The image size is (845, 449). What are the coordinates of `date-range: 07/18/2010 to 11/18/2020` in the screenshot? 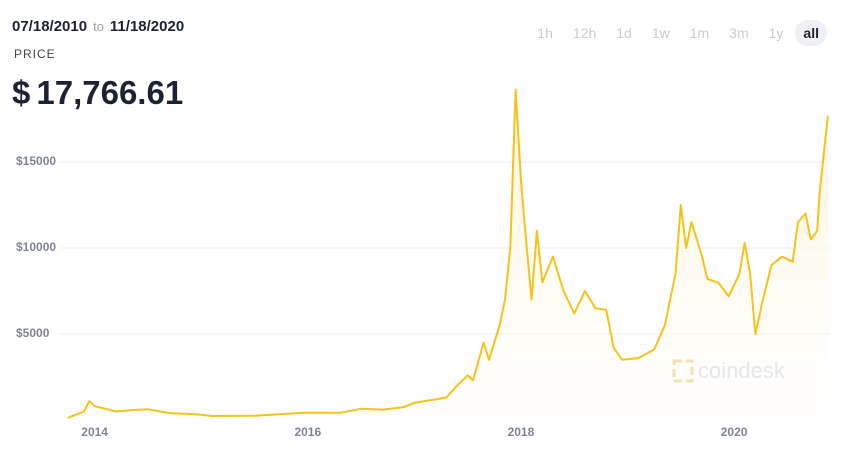 It's located at (98, 26).